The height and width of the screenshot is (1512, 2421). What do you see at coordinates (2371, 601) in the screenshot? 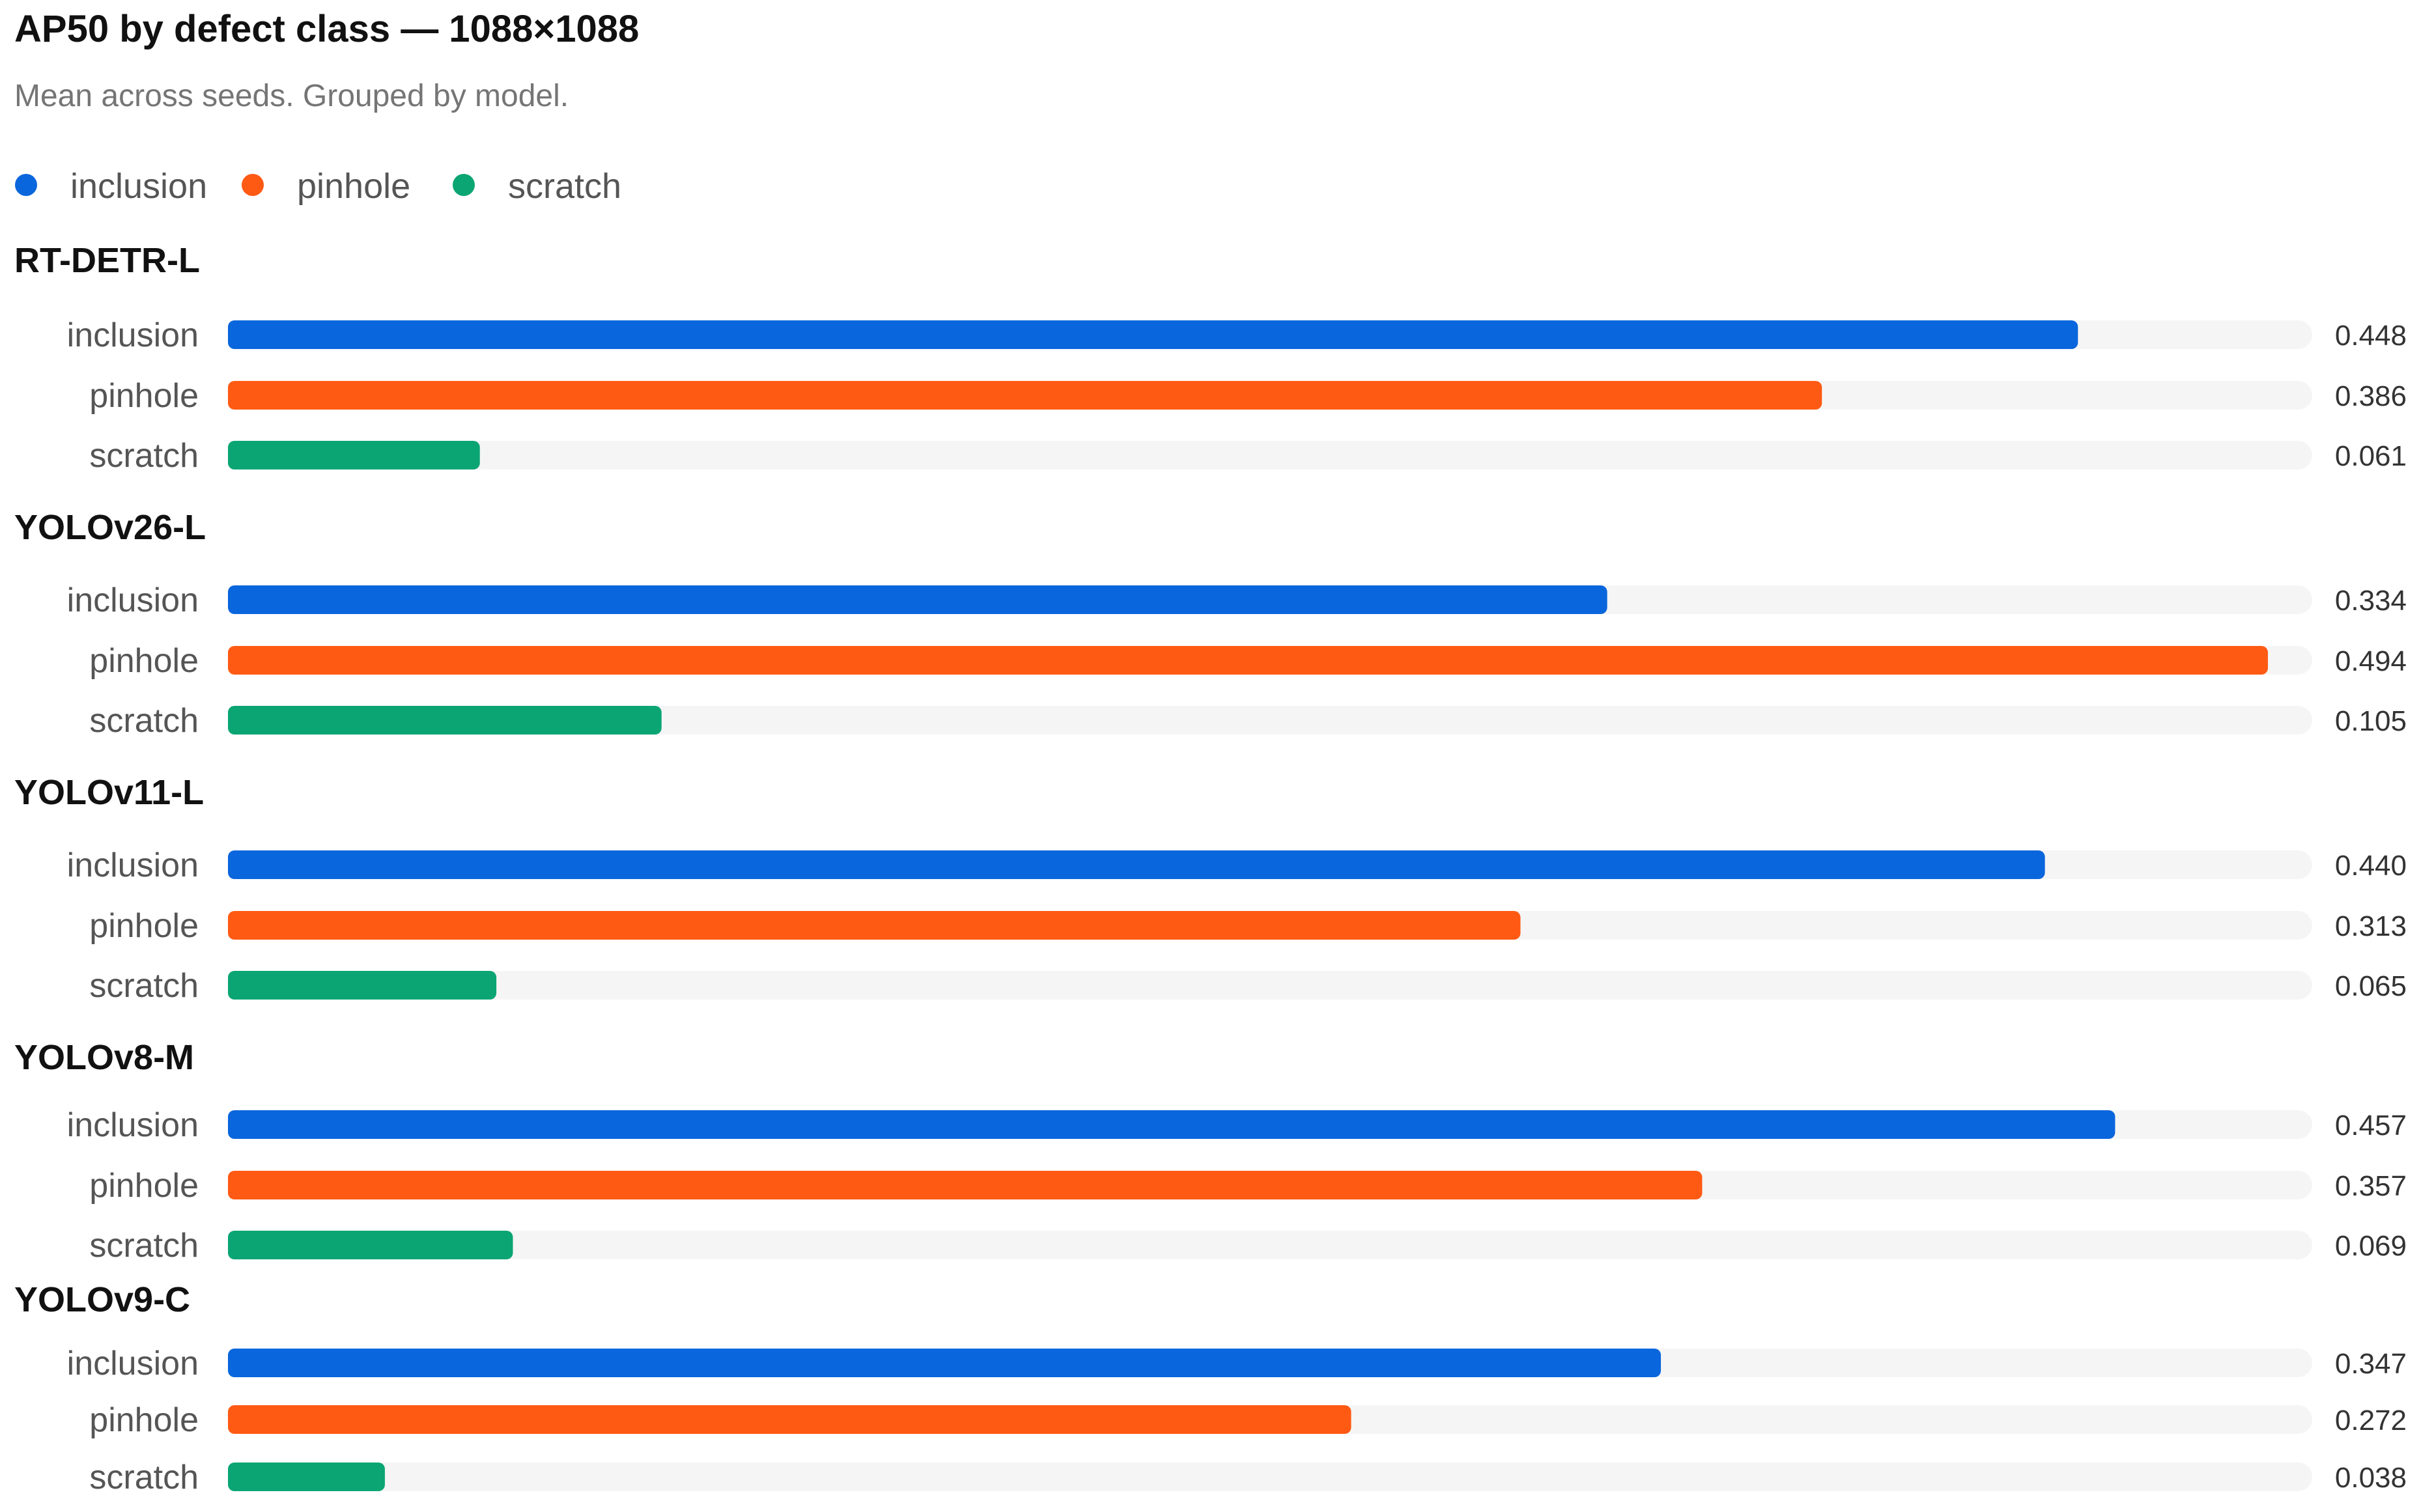
I see `value-label-inclusion: 0.334` at bounding box center [2371, 601].